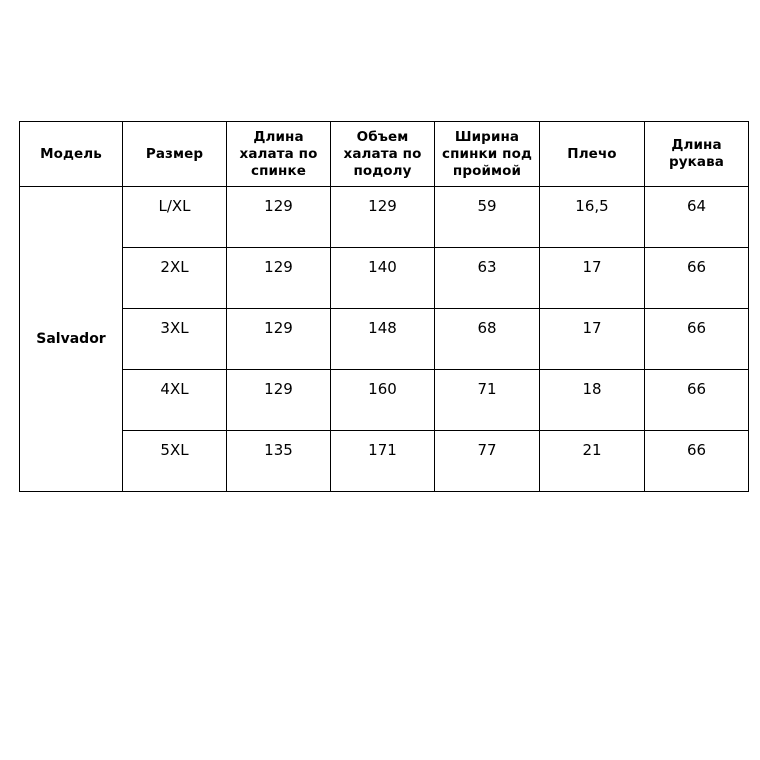  I want to click on size-value: 5XL, so click(174, 450).